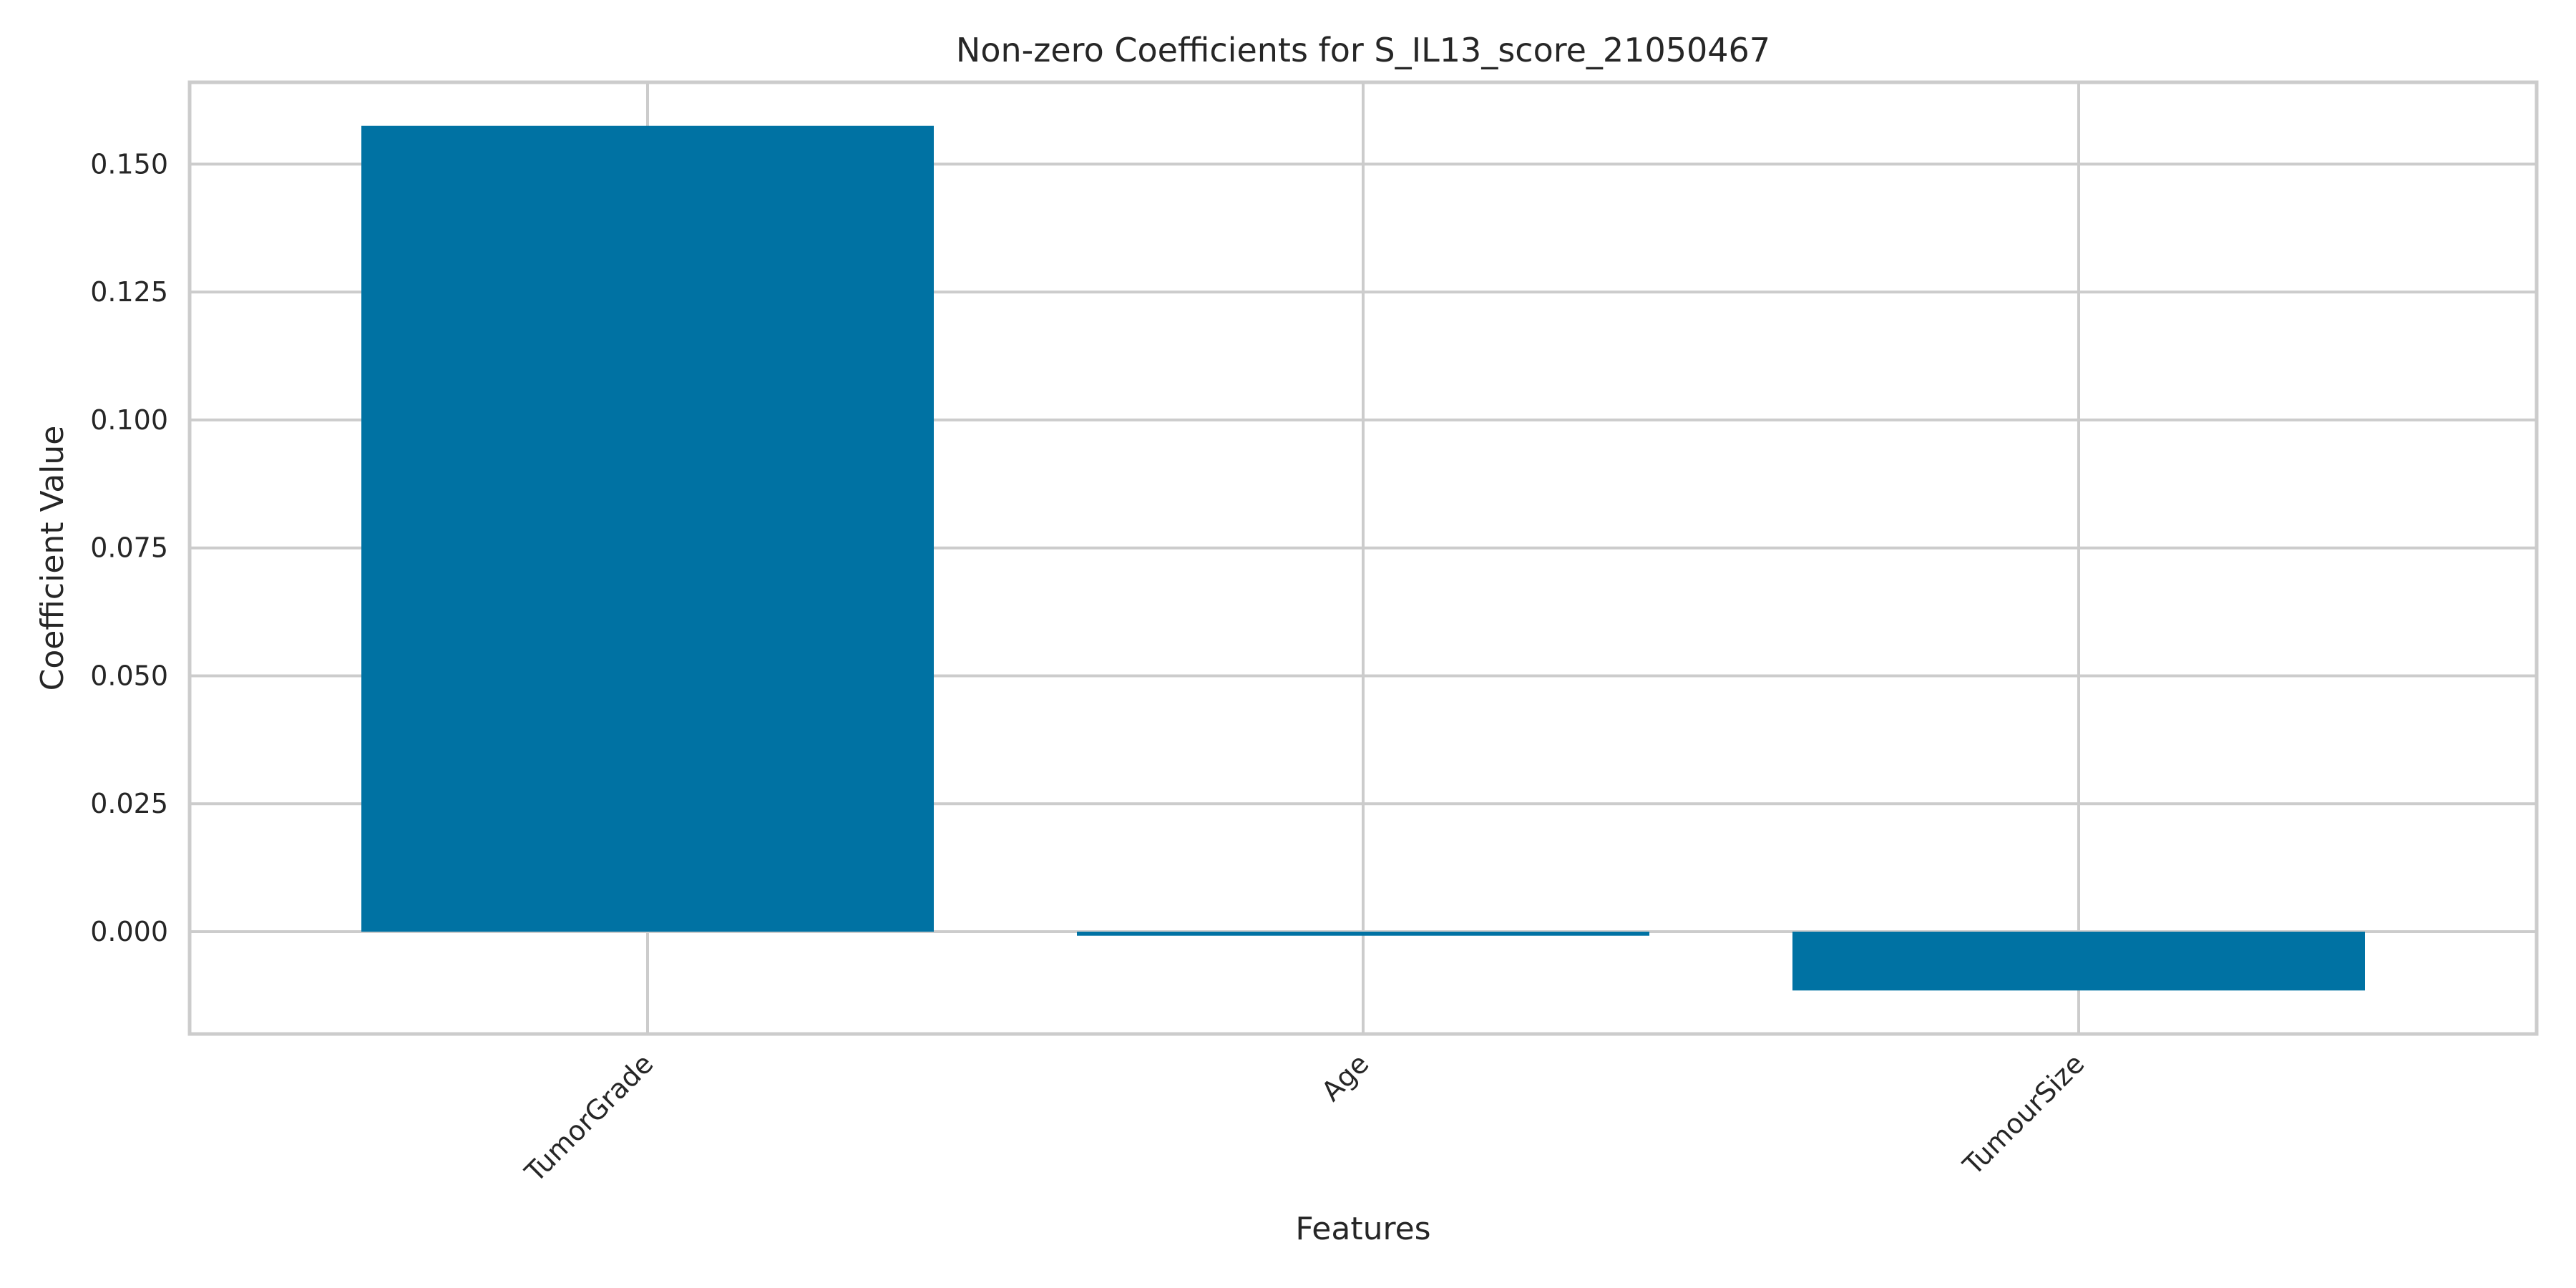  Describe the element at coordinates (129, 420) in the screenshot. I see `y-tick-label: 0.100` at that location.